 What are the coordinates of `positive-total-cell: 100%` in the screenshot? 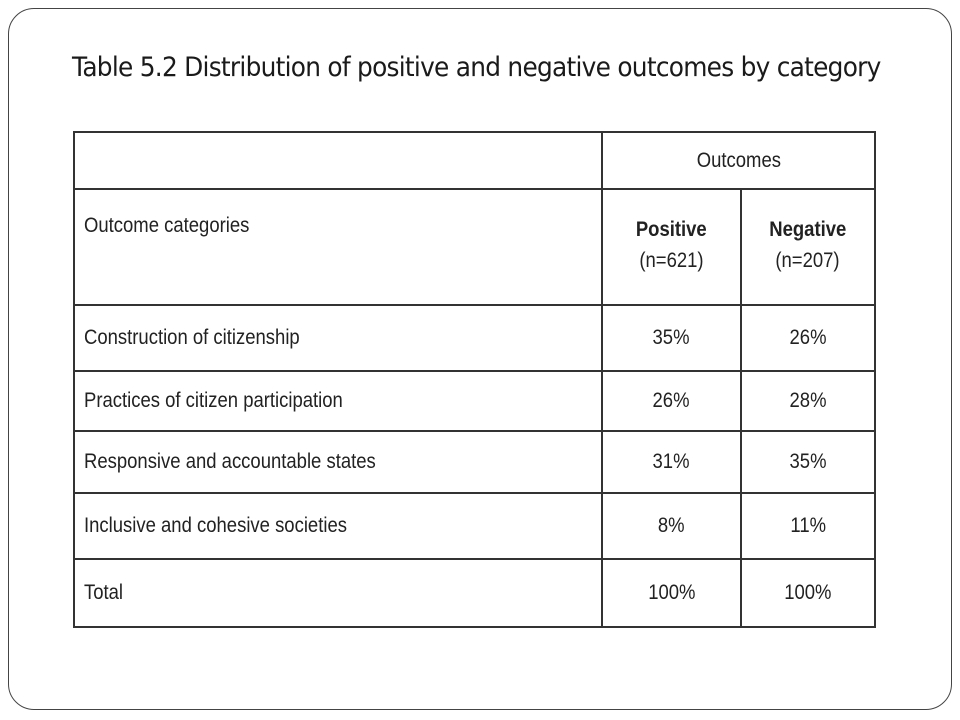 It's located at (671, 593).